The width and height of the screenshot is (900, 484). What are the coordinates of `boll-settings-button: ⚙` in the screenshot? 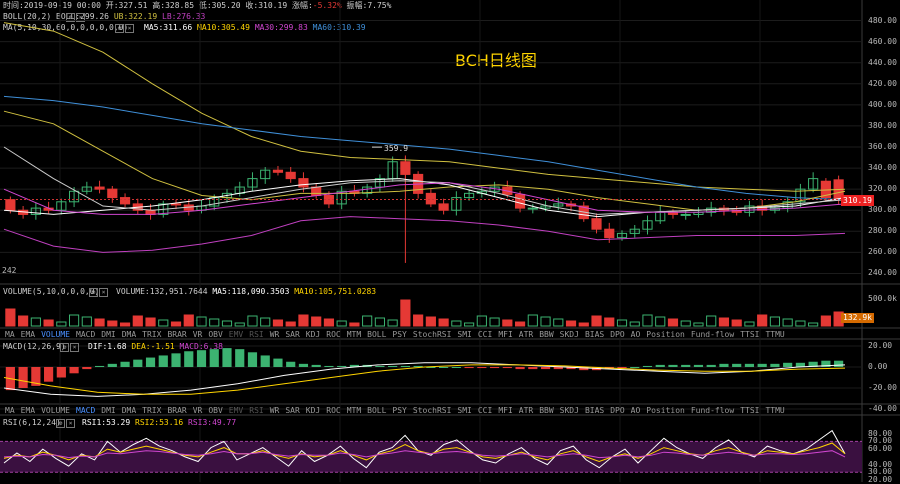 It's located at (70, 17).